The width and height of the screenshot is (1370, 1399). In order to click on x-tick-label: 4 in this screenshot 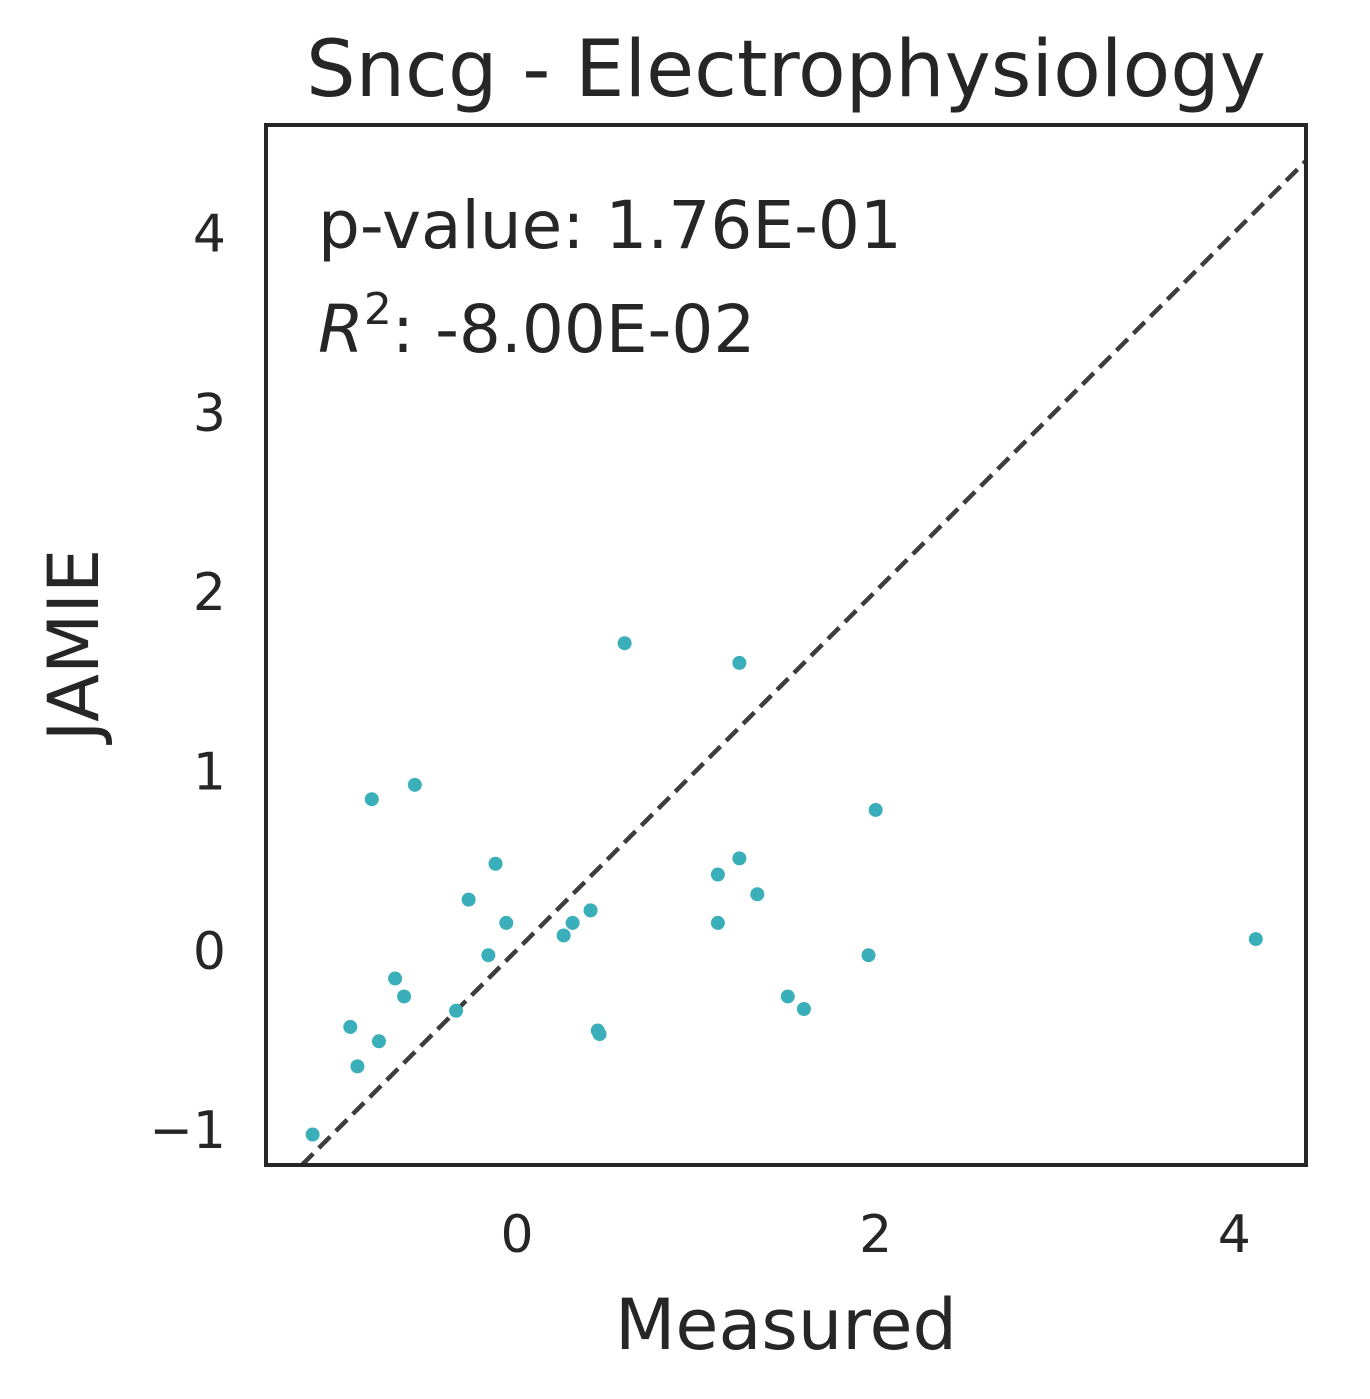, I will do `click(1234, 1235)`.